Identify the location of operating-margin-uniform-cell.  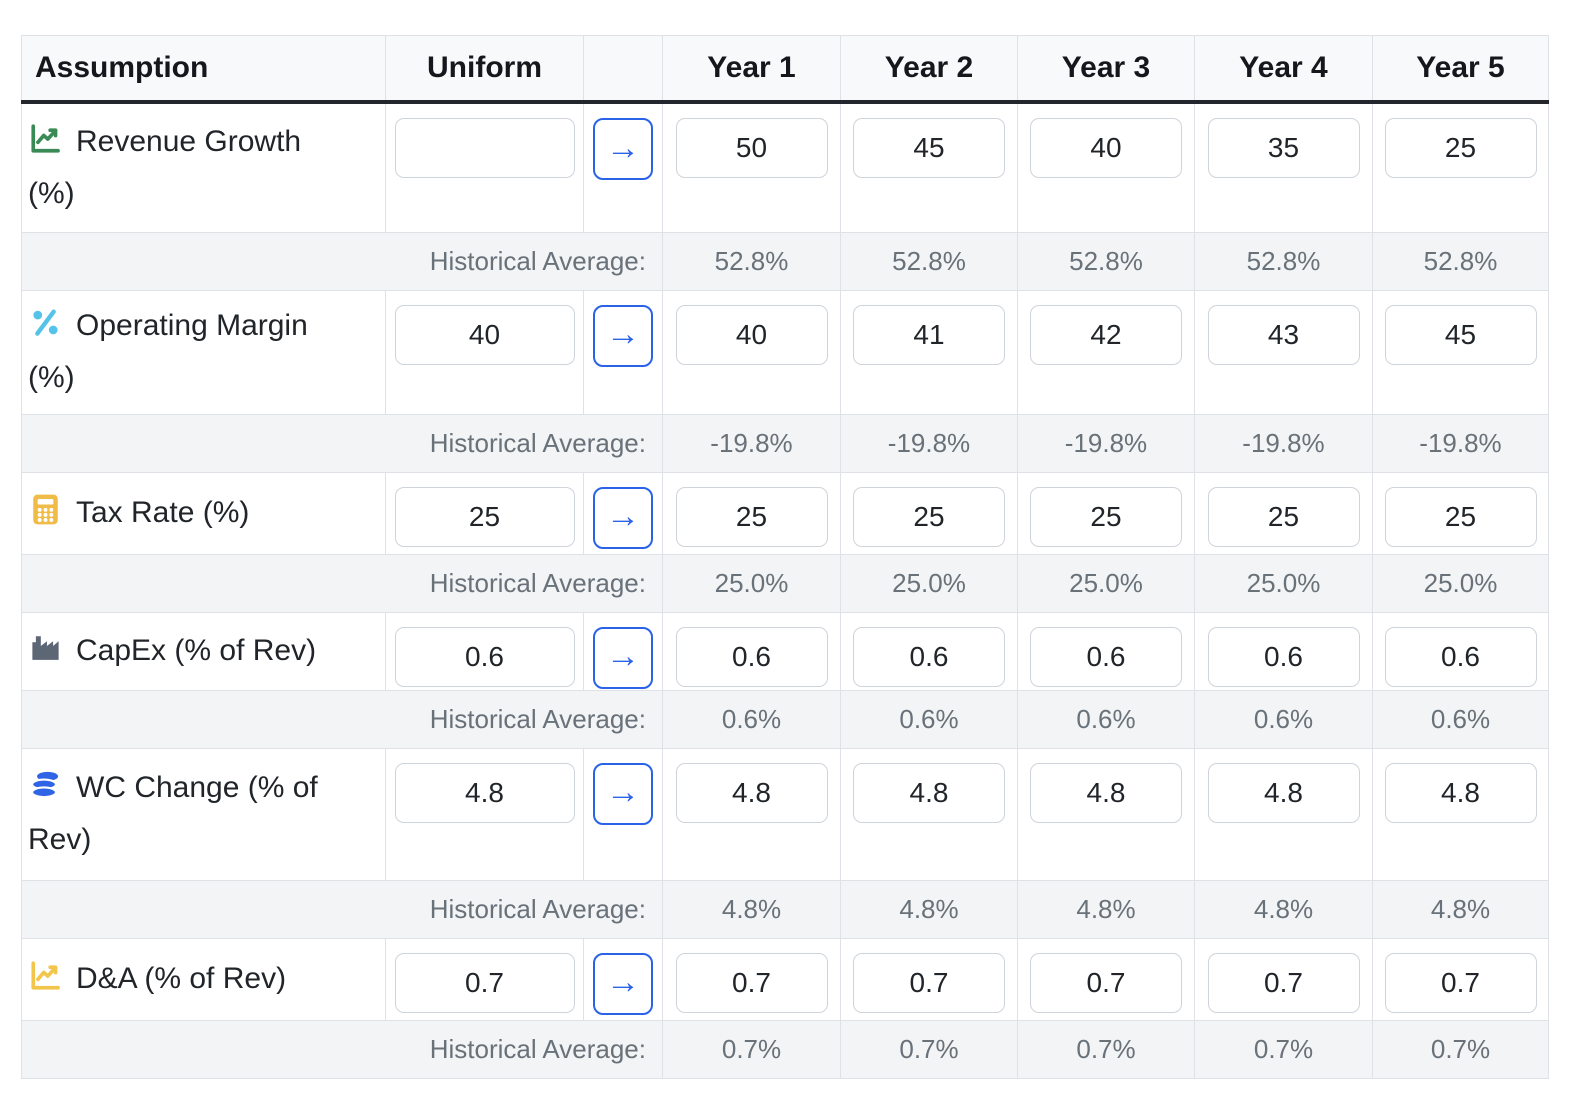
(484, 352).